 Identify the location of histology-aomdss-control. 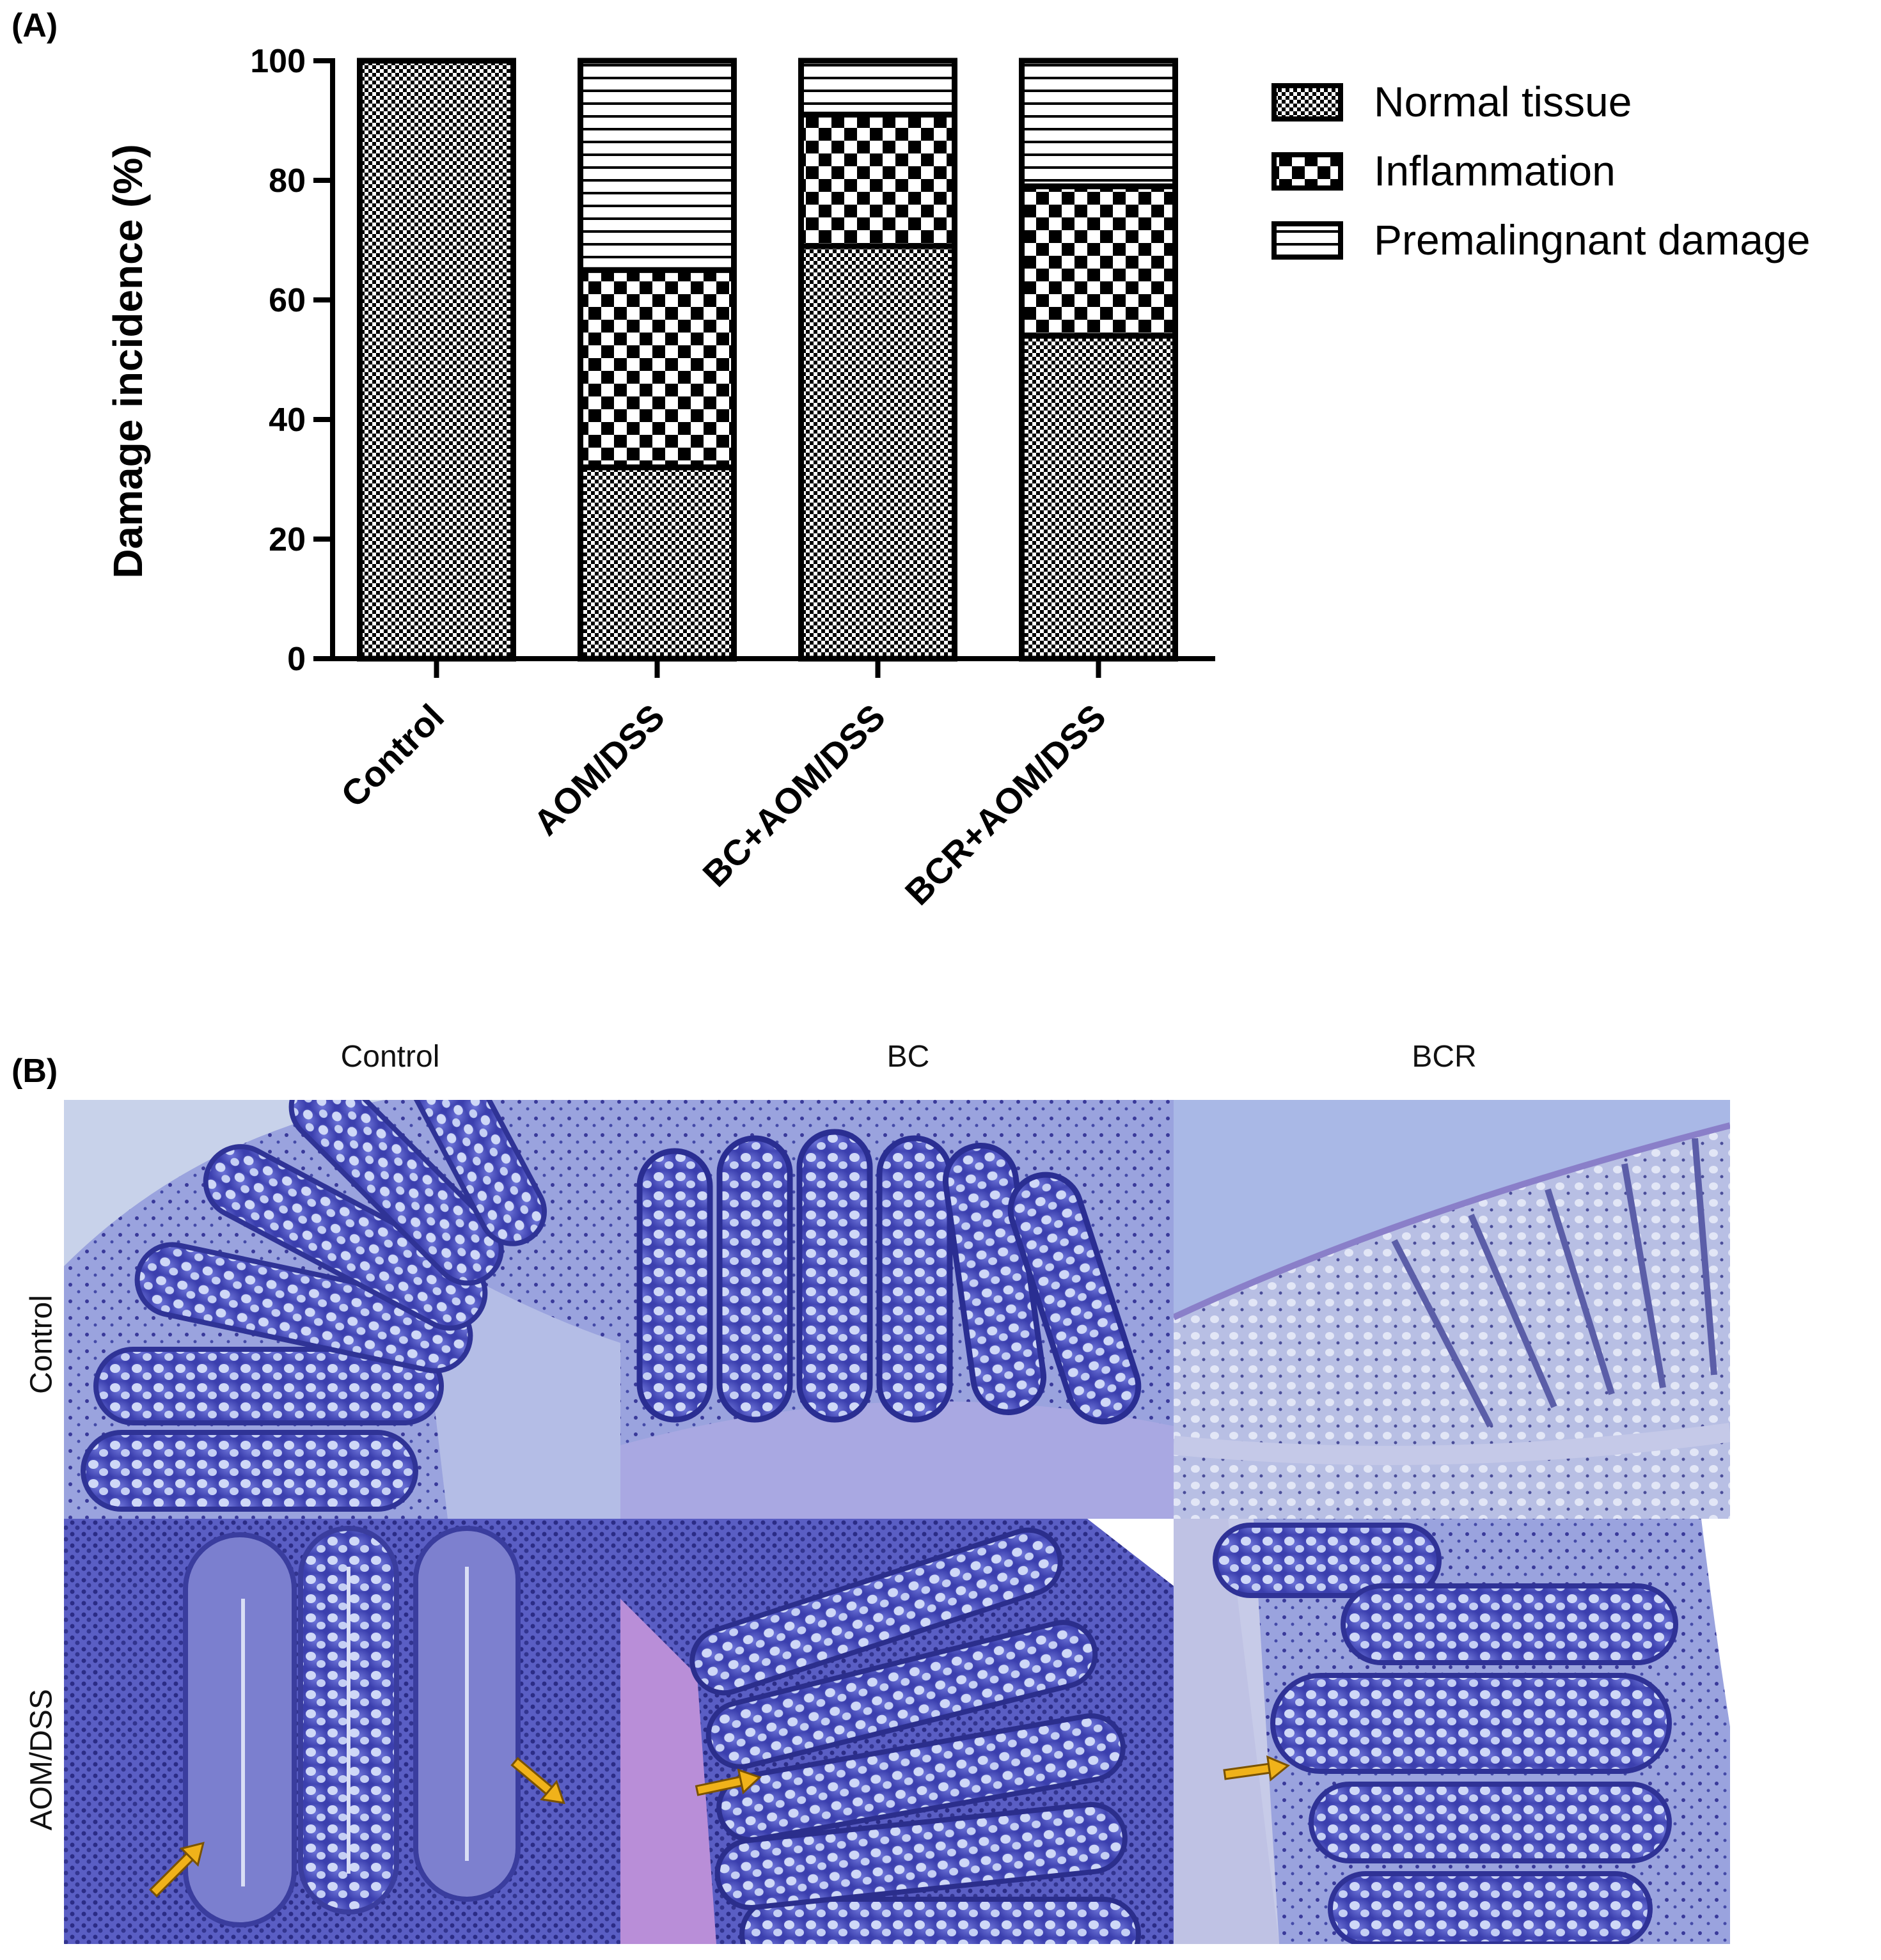
(342, 1731).